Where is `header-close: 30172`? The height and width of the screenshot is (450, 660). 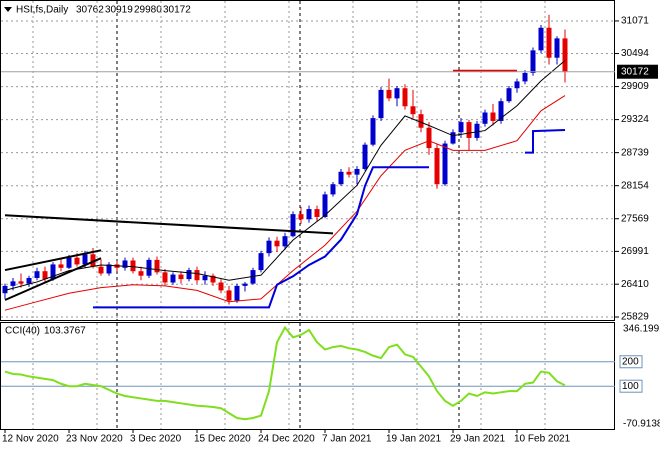
header-close: 30172 is located at coordinates (177, 10).